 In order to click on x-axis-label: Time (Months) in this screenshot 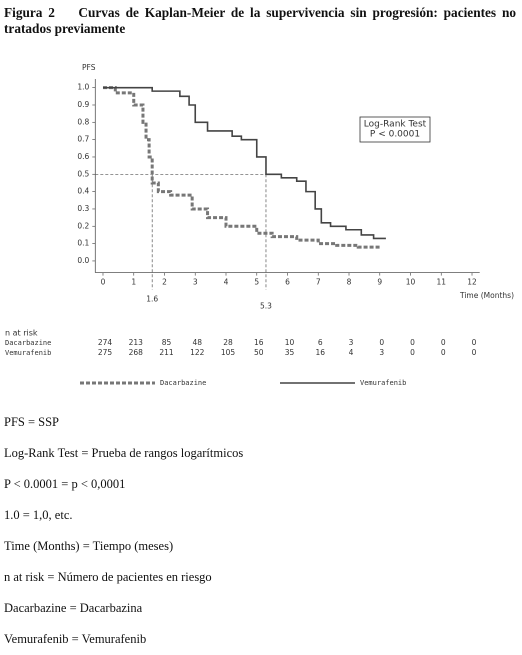, I will do `click(486, 295)`.